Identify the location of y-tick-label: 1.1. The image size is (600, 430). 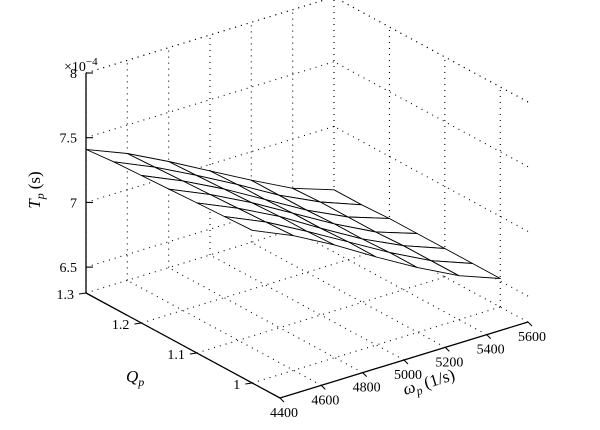
(176, 355).